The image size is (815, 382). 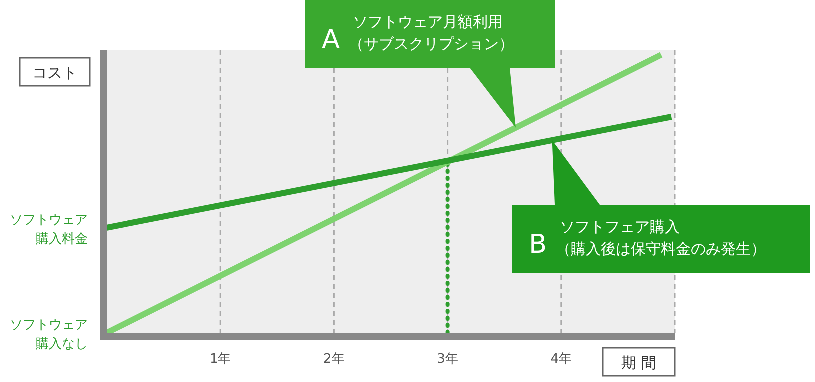 What do you see at coordinates (334, 359) in the screenshot?
I see `x-tick-label: 2年` at bounding box center [334, 359].